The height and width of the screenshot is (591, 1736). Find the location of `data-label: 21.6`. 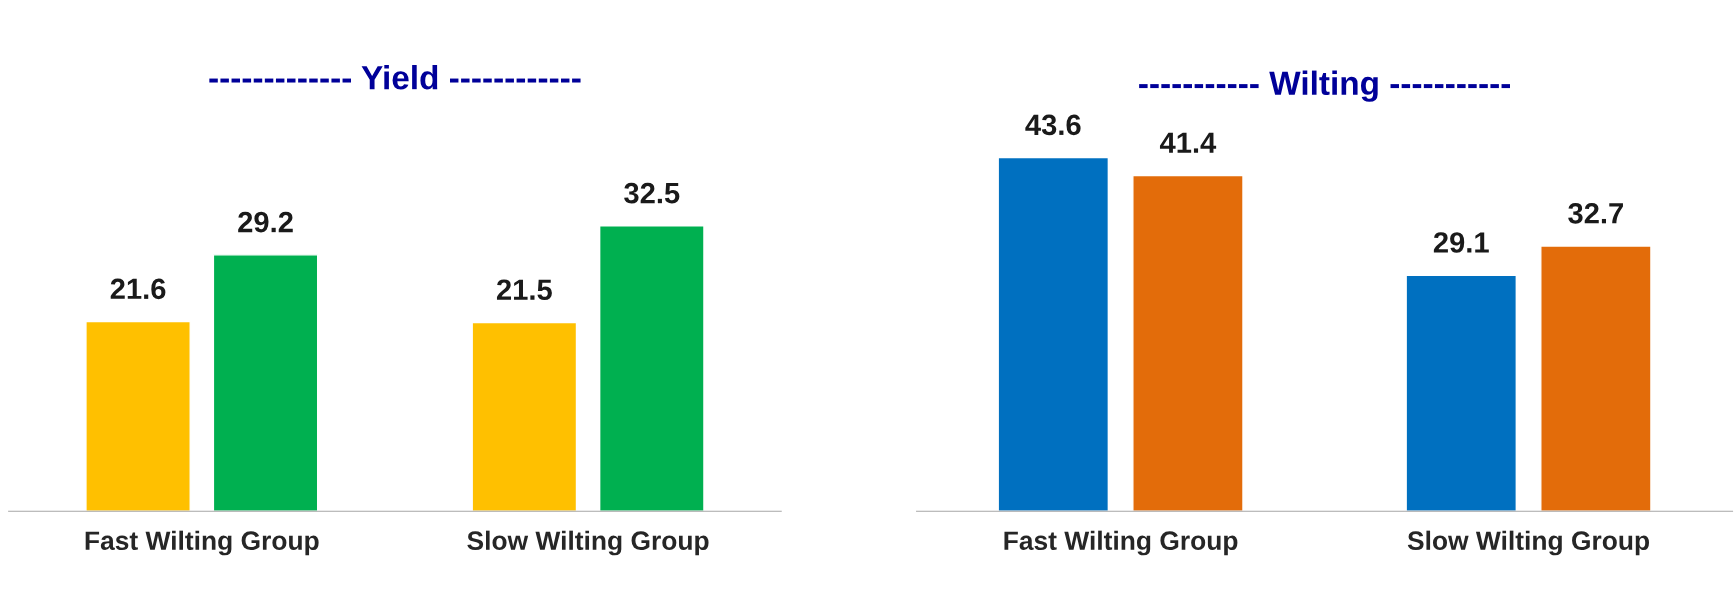

data-label: 21.6 is located at coordinates (138, 289).